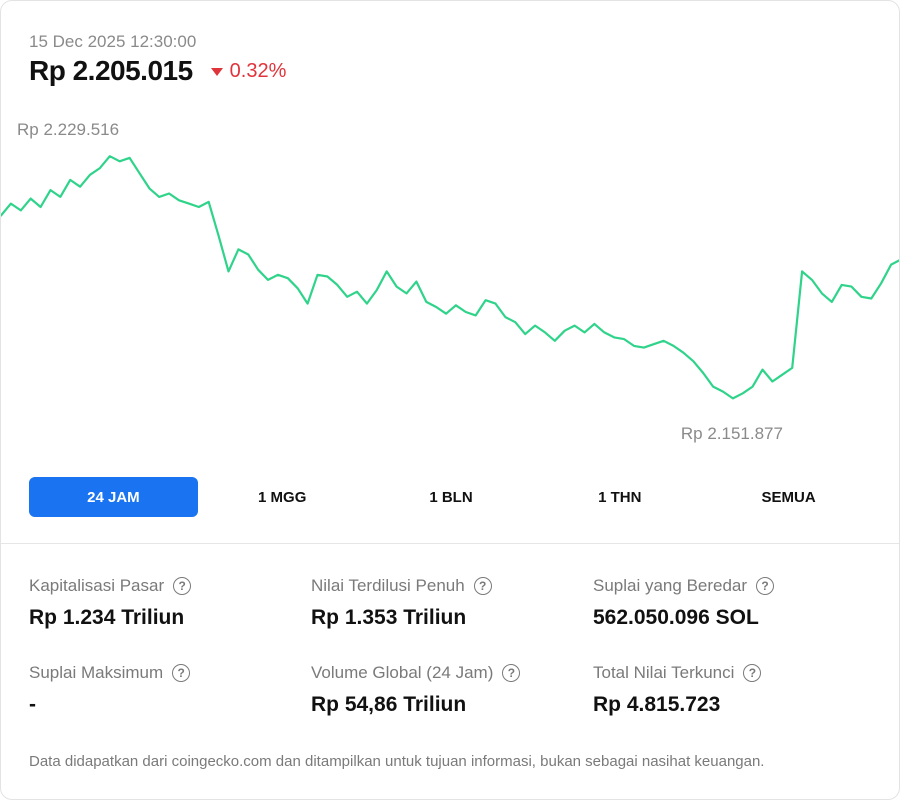 The height and width of the screenshot is (800, 900). What do you see at coordinates (96, 672) in the screenshot?
I see `stat-label-text: Suplai Maksimum` at bounding box center [96, 672].